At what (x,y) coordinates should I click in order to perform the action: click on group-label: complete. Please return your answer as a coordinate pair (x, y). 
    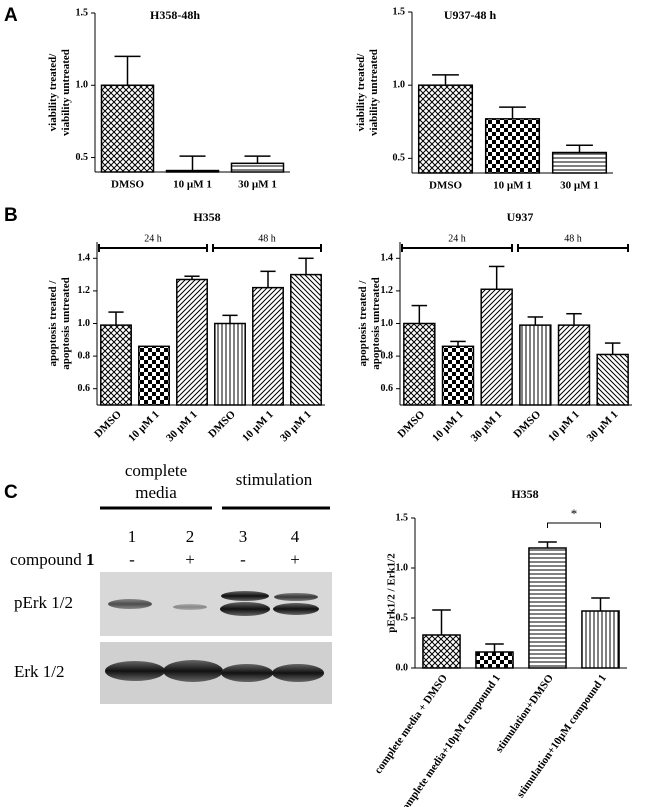
    Looking at the image, I should click on (156, 470).